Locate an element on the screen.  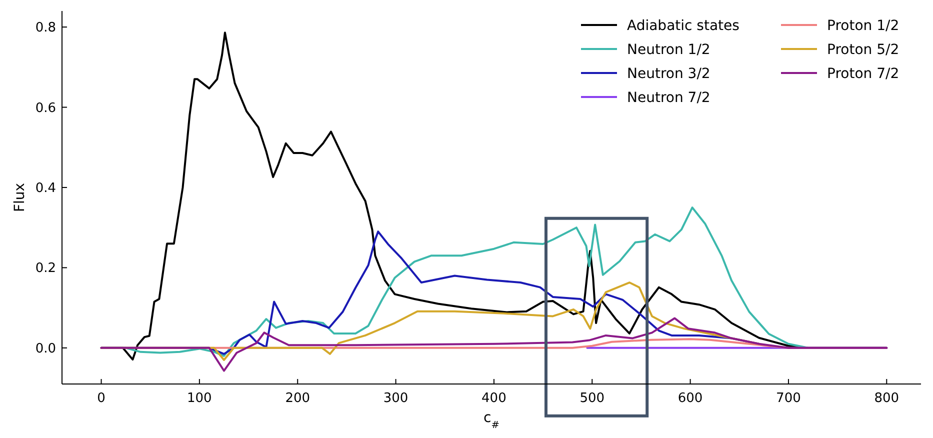
x-tick-label: 100 is located at coordinates (199, 398).